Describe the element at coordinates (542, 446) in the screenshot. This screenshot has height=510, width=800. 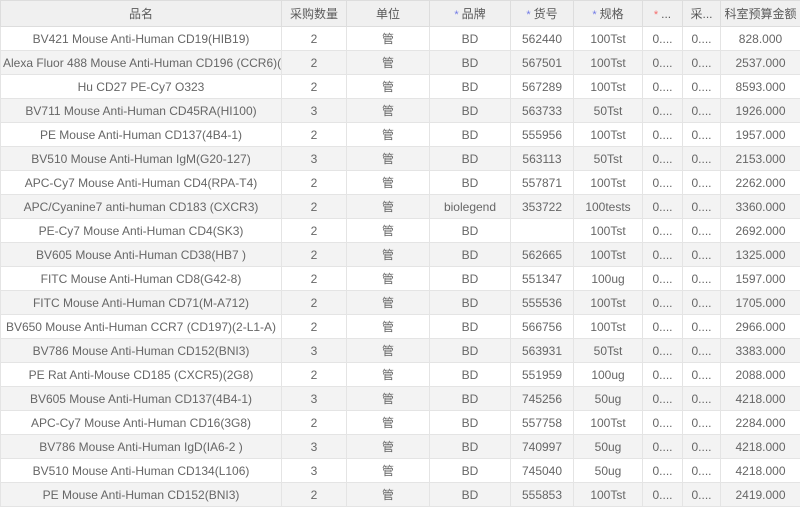
I see `cell-catalog-number: 740997` at that location.